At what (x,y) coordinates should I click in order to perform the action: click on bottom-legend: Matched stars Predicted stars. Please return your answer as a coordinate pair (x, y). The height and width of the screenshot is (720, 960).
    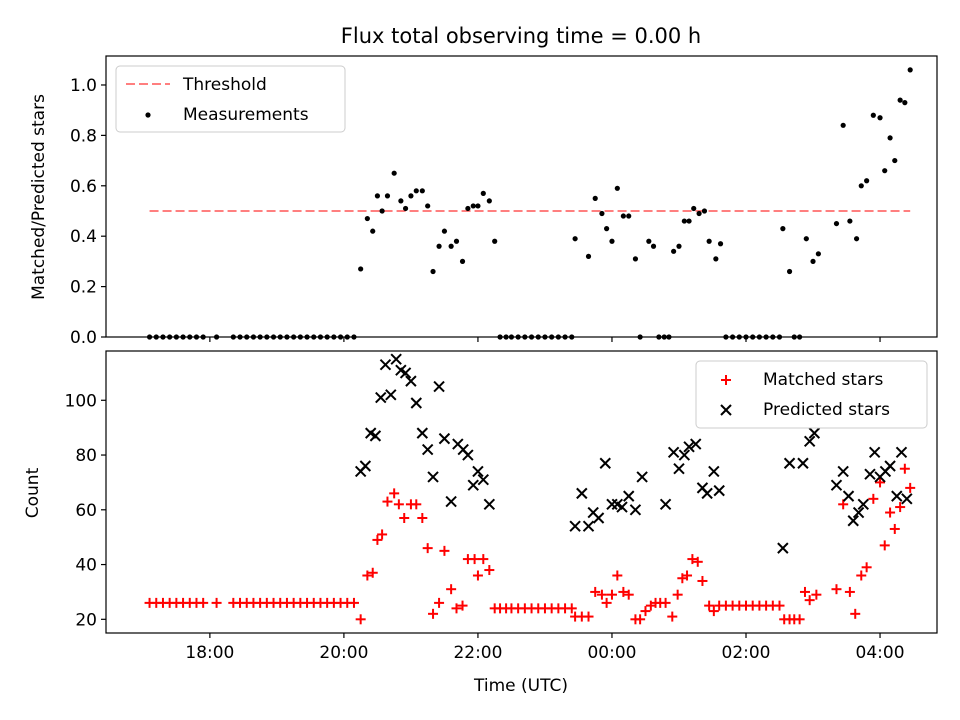
    Looking at the image, I should click on (811, 394).